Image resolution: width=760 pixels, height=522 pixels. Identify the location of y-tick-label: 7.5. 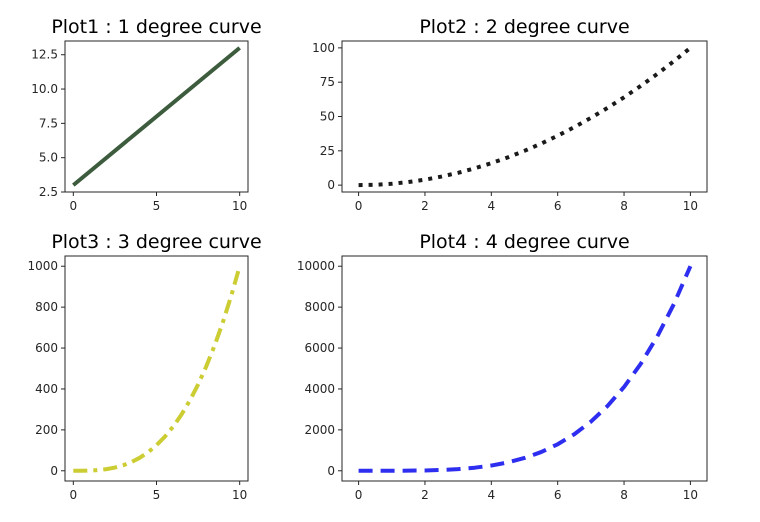
(48, 123).